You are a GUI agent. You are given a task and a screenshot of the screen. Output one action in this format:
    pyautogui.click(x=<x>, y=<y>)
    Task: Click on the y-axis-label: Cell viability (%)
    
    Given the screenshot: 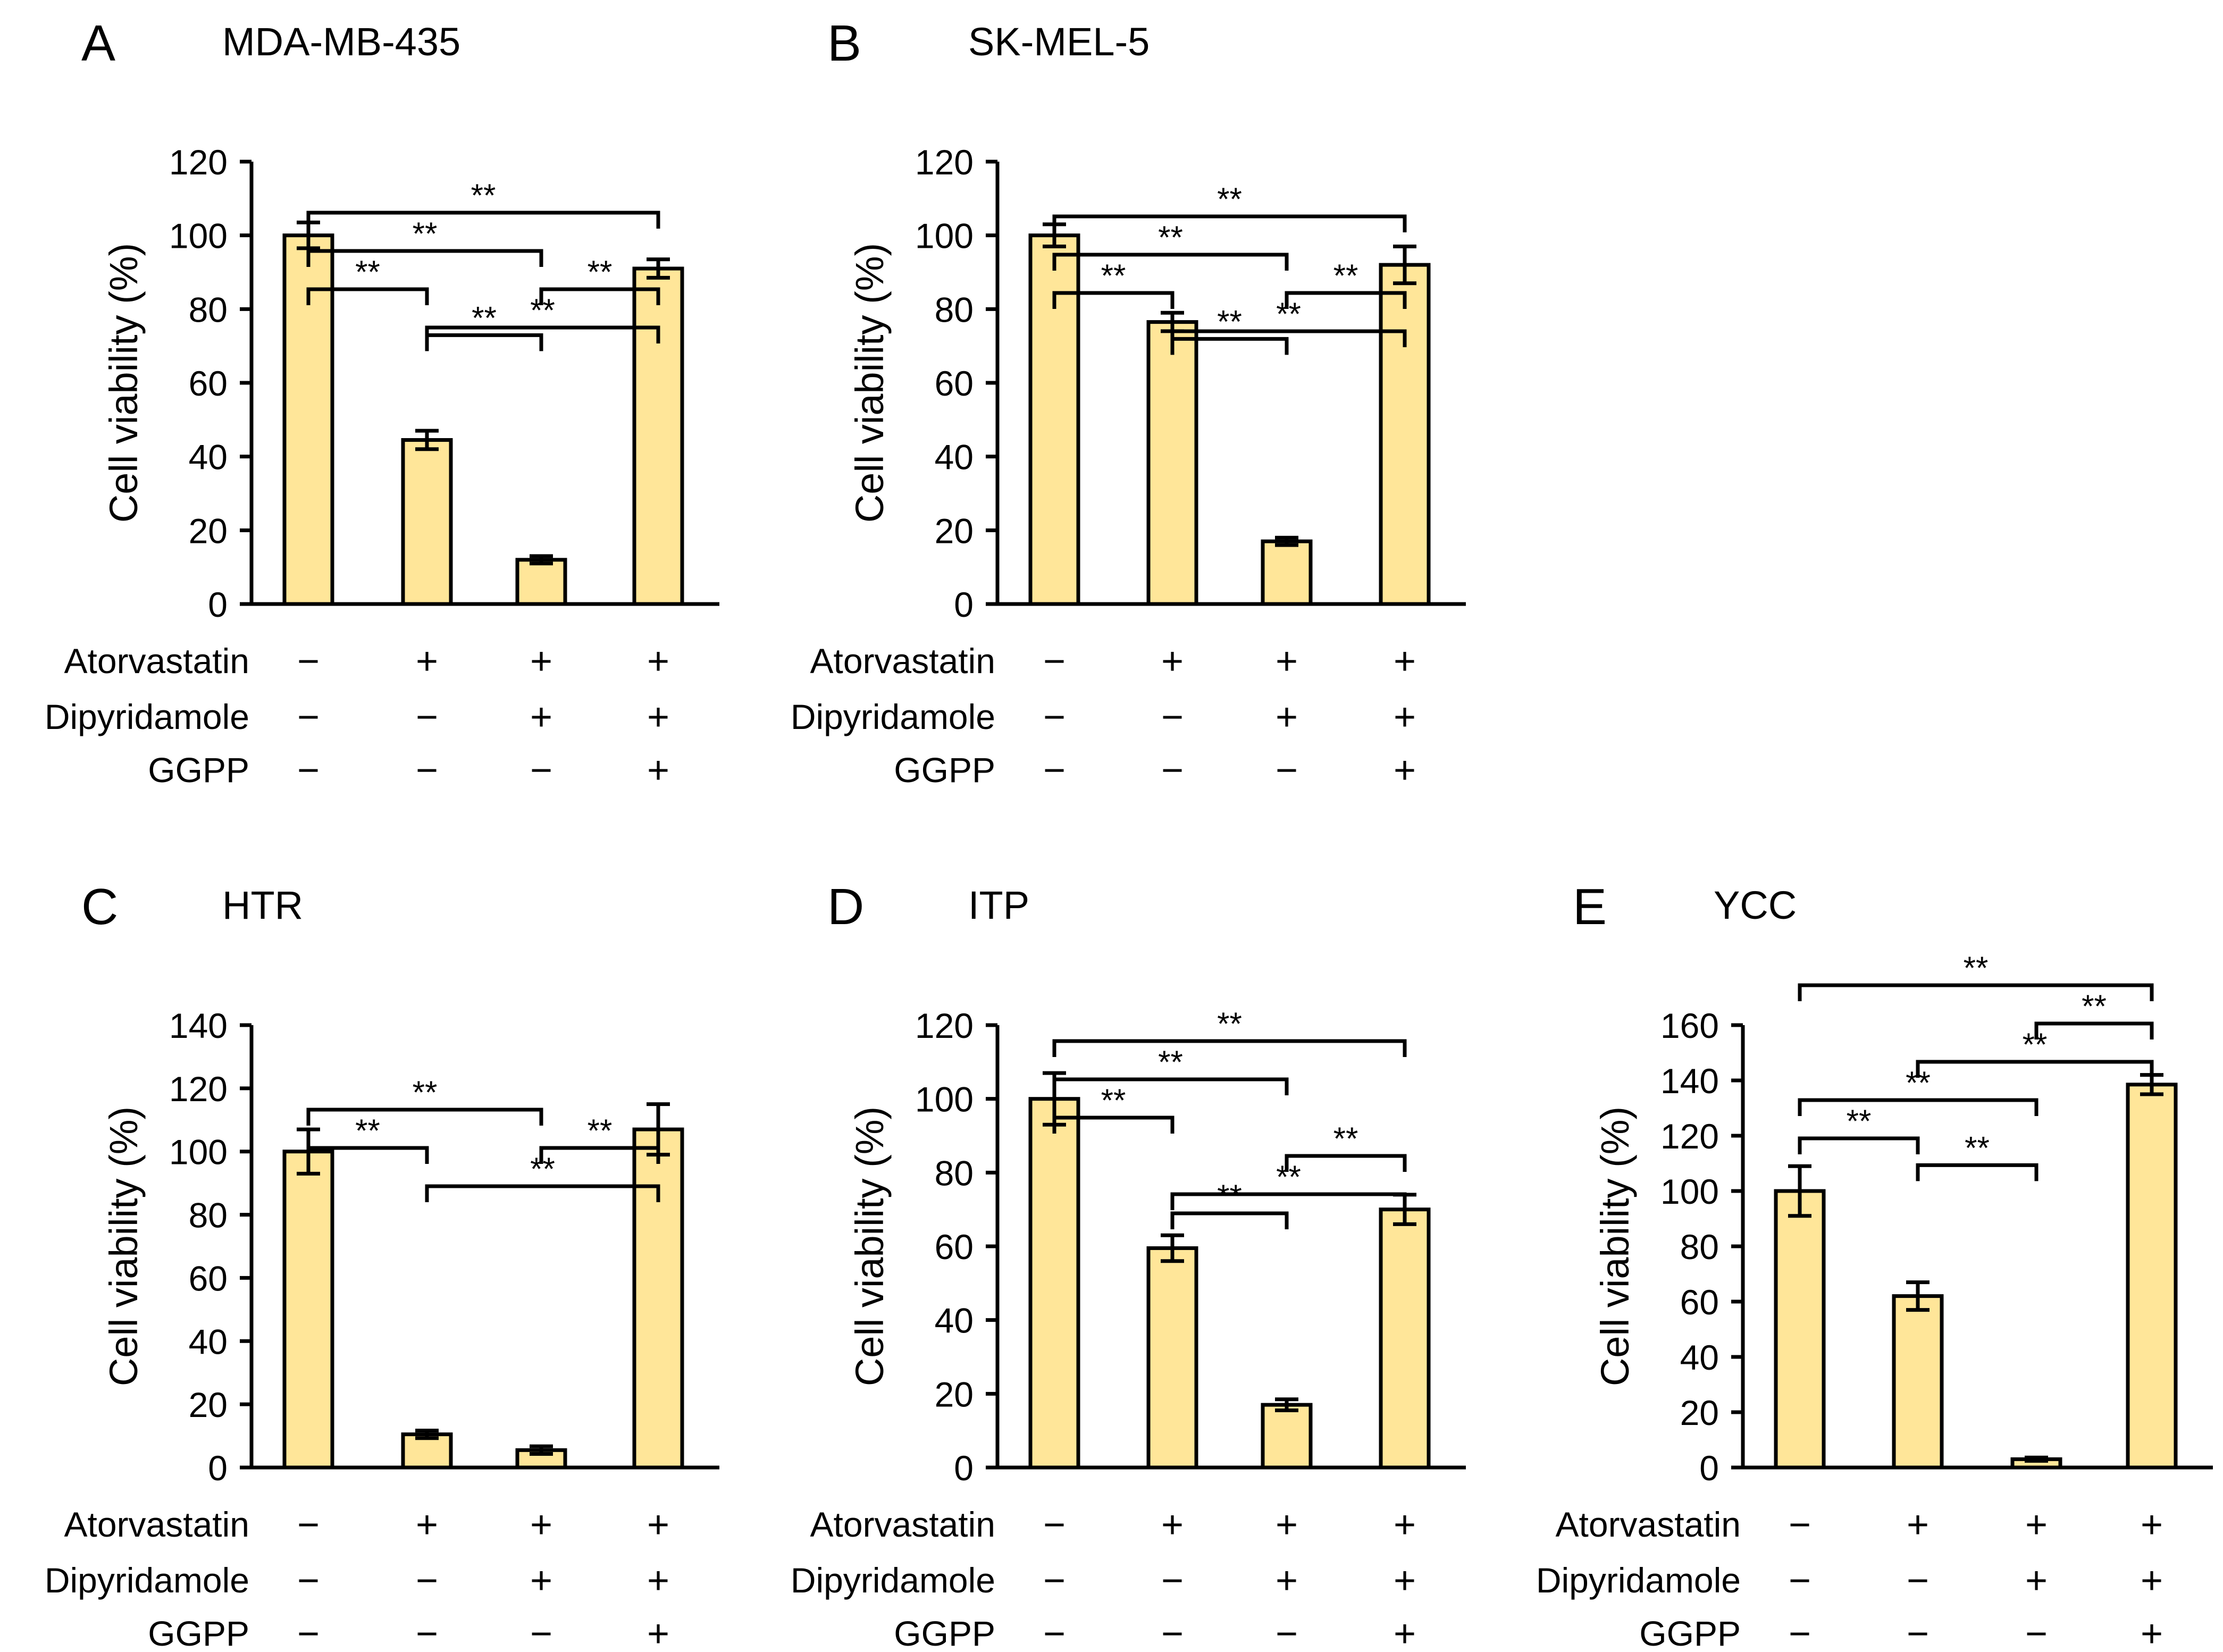 What is the action you would take?
    pyautogui.click(x=870, y=1246)
    